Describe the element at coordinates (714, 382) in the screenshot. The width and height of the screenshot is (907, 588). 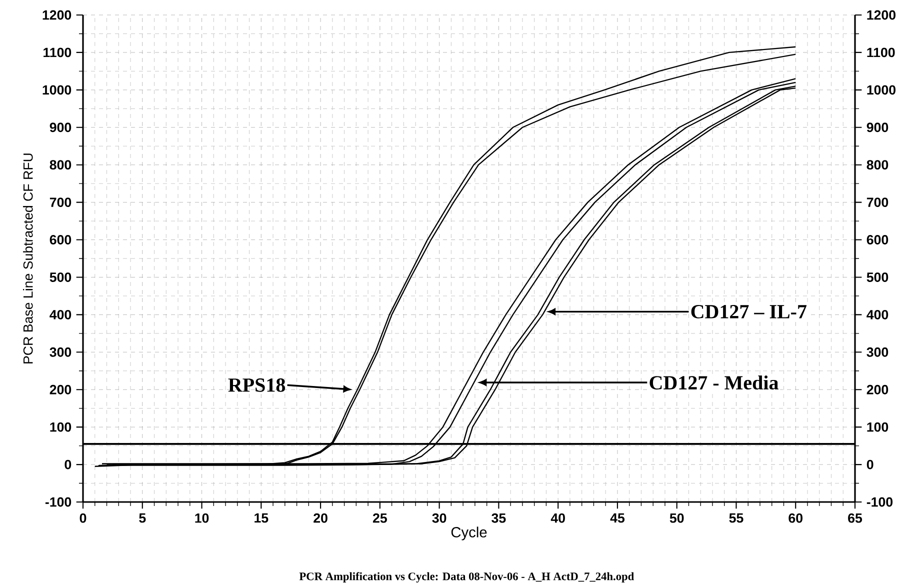
I see `annotation: CD127 - Media` at that location.